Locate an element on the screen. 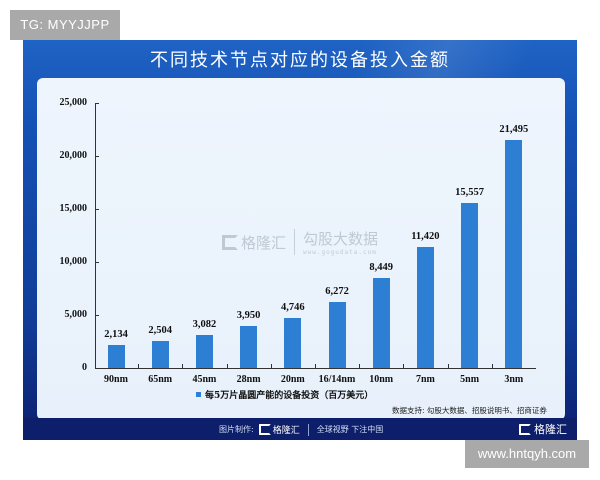 The image size is (600, 480). bar-value-label: 3,950 is located at coordinates (248, 316).